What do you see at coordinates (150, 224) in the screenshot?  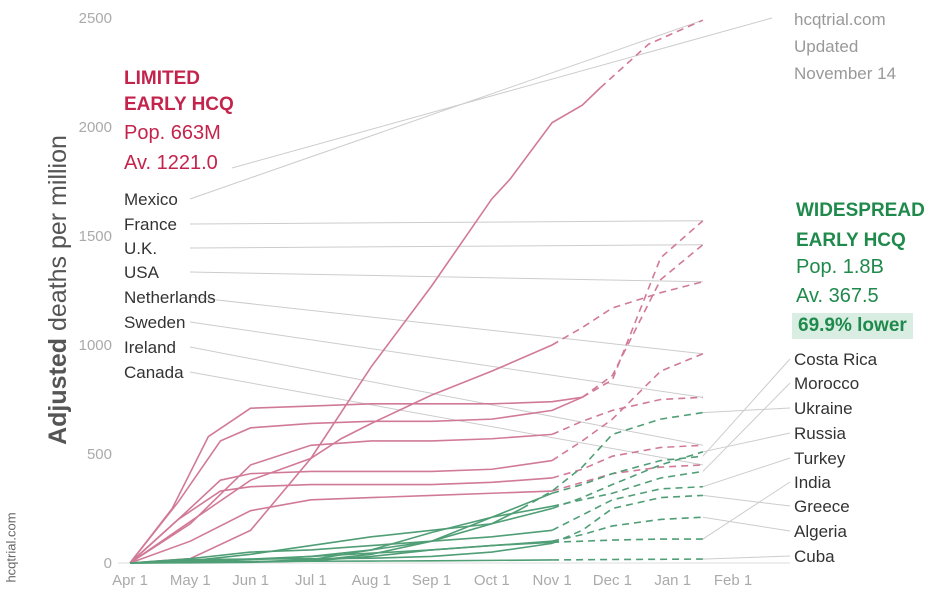 I see `country-label-france: France` at bounding box center [150, 224].